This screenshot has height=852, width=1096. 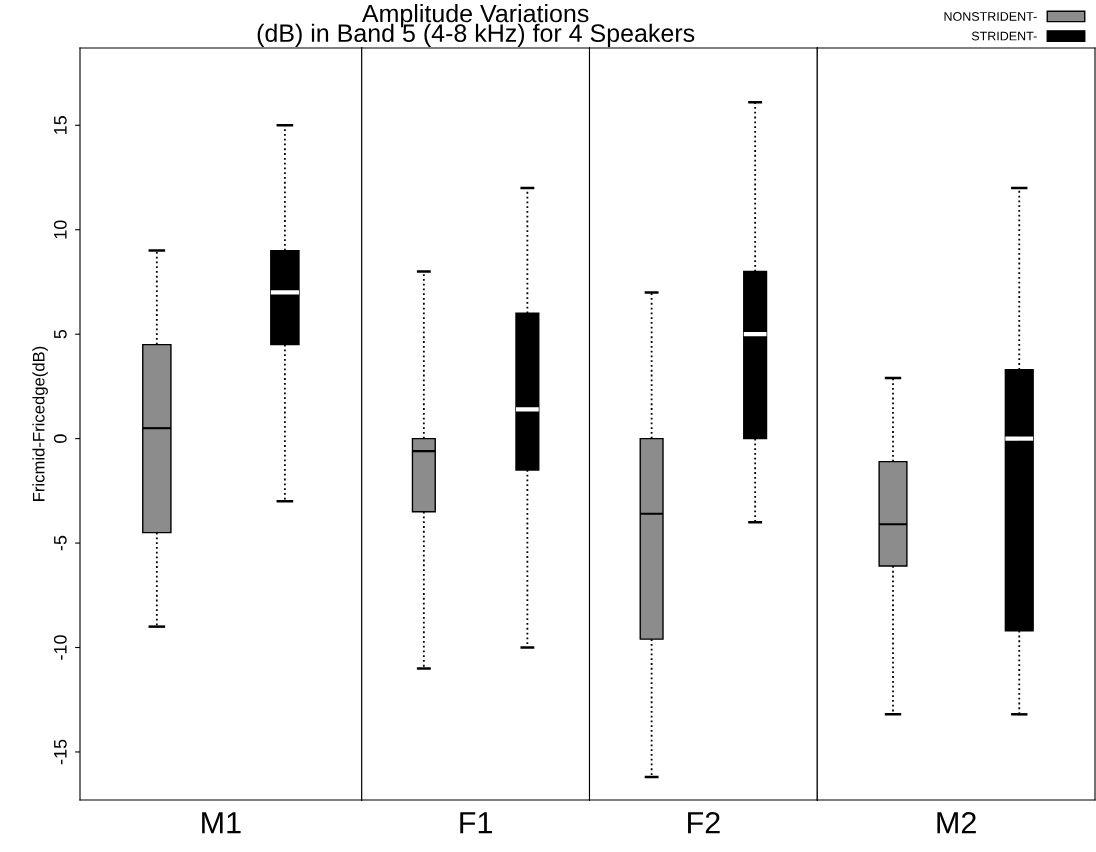 What do you see at coordinates (221, 823) in the screenshot?
I see `x-tick-label: M1` at bounding box center [221, 823].